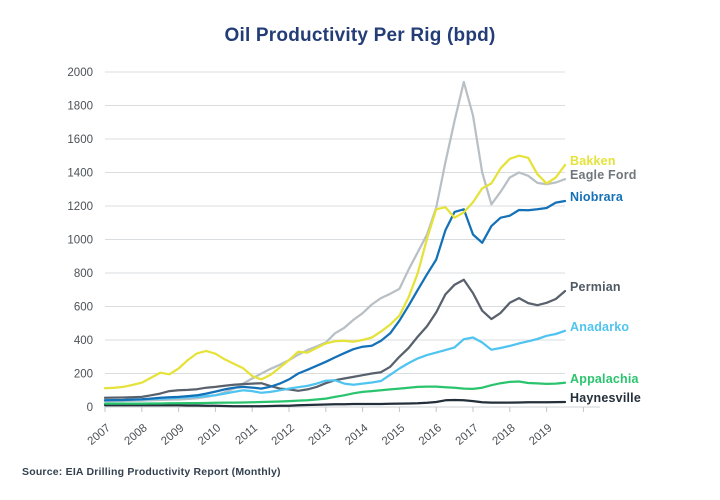 The width and height of the screenshot is (720, 500). What do you see at coordinates (335, 403) in the screenshot?
I see `series-line-haynesville` at bounding box center [335, 403].